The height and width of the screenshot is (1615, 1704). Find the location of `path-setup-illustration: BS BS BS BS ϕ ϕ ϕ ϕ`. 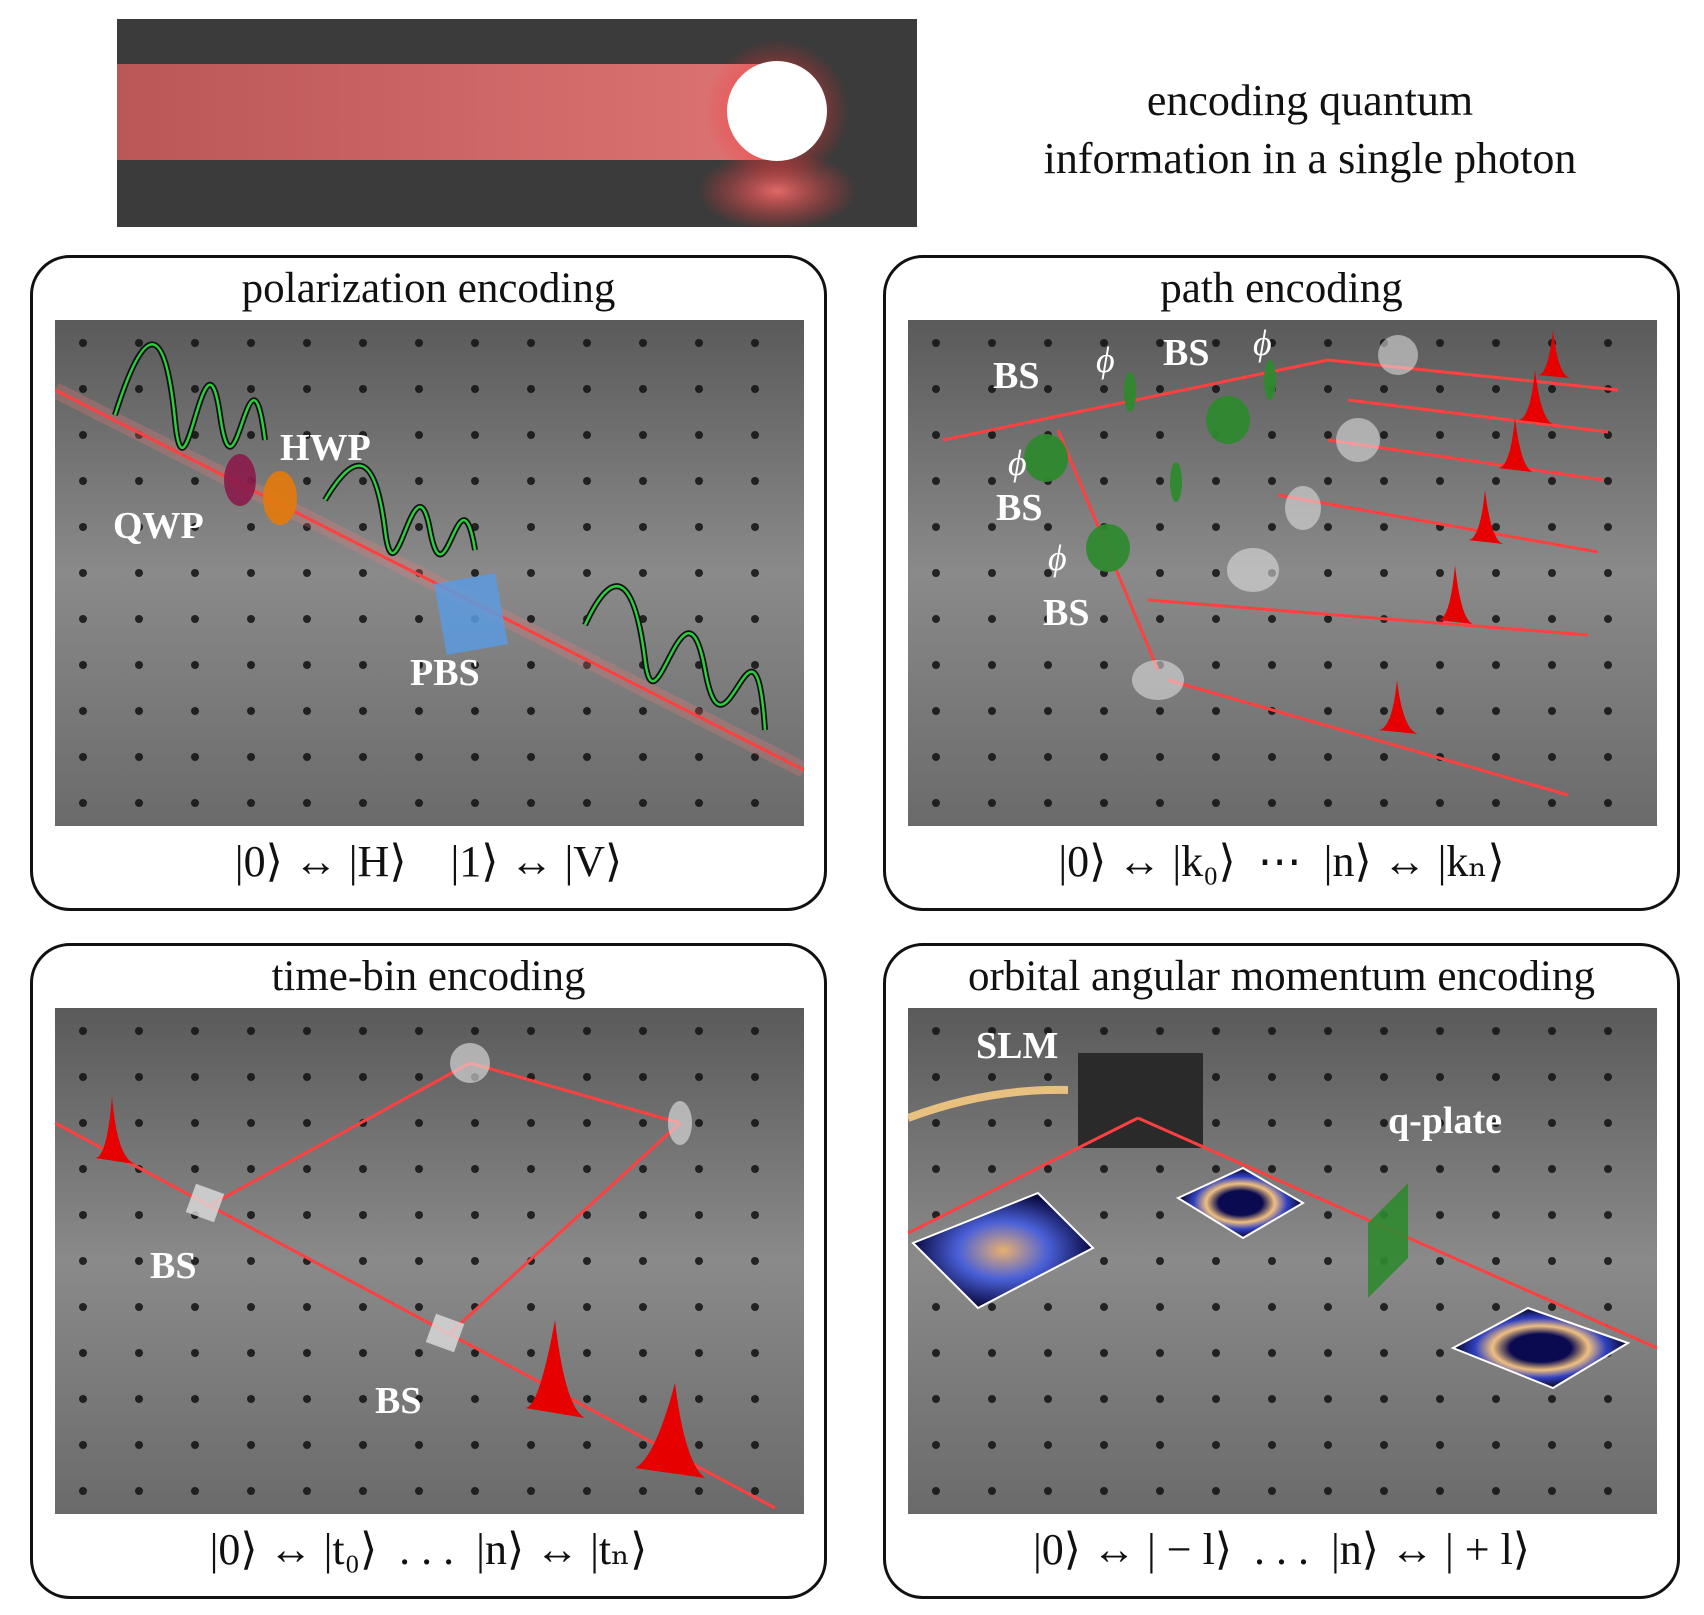

path-setup-illustration: BS BS BS BS ϕ ϕ ϕ ϕ is located at coordinates (1282, 573).